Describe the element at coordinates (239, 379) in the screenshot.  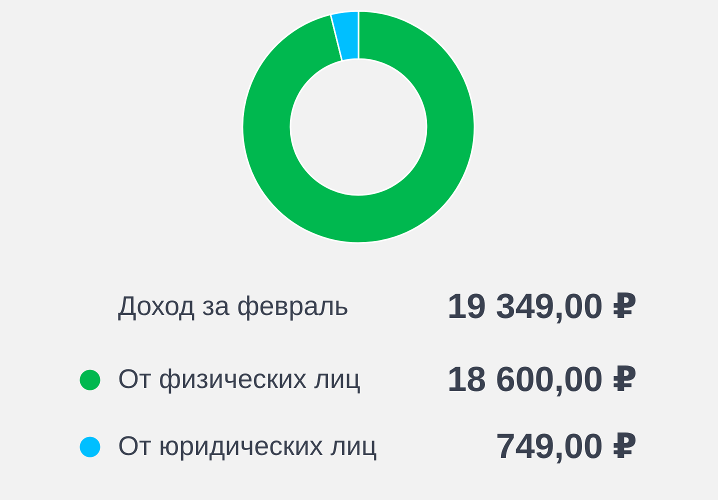
I see `legend-label: От физических лиц` at that location.